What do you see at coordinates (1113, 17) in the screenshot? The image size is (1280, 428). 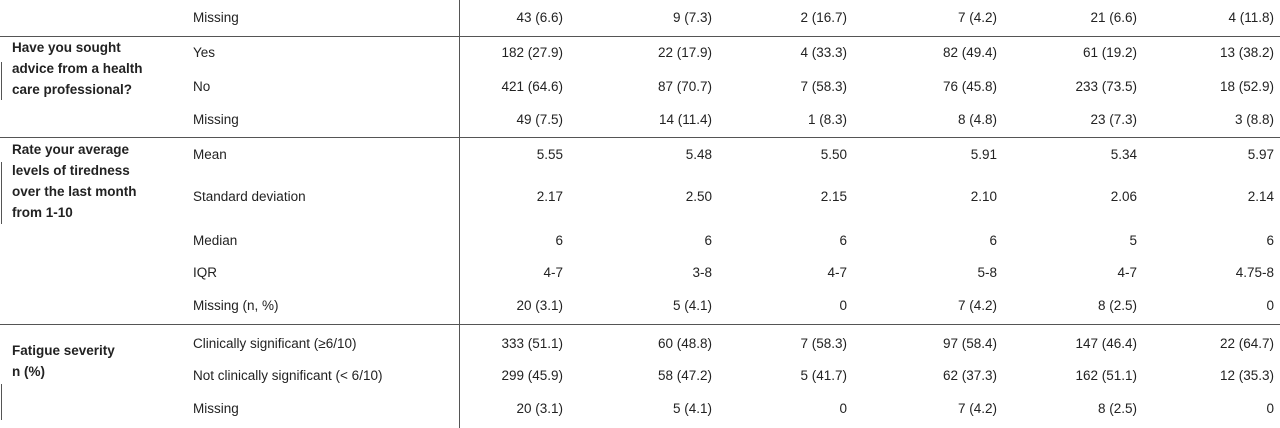 I see `cell: 21 (6.6)` at bounding box center [1113, 17].